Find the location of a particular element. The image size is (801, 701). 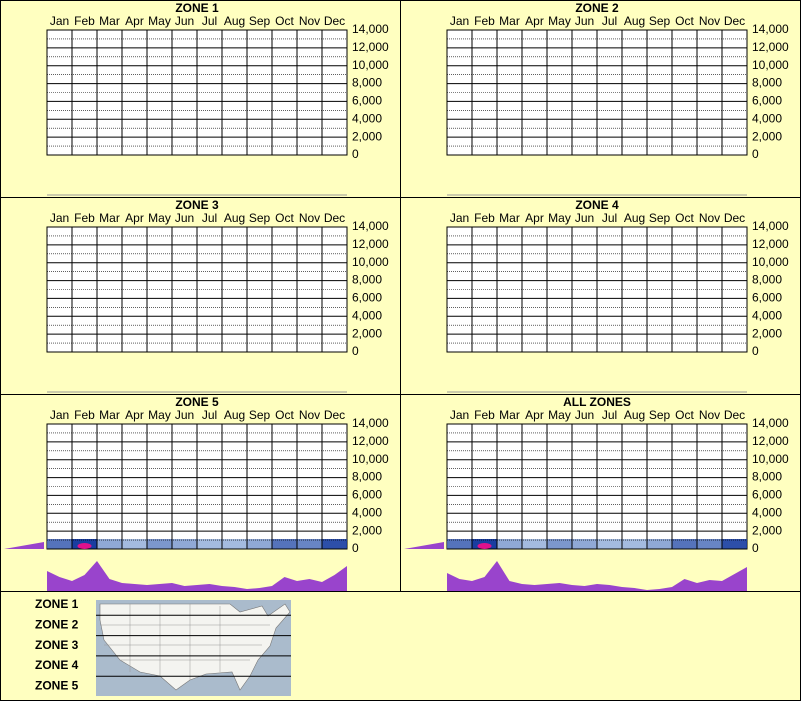

side-profile is located at coordinates (24, 545).